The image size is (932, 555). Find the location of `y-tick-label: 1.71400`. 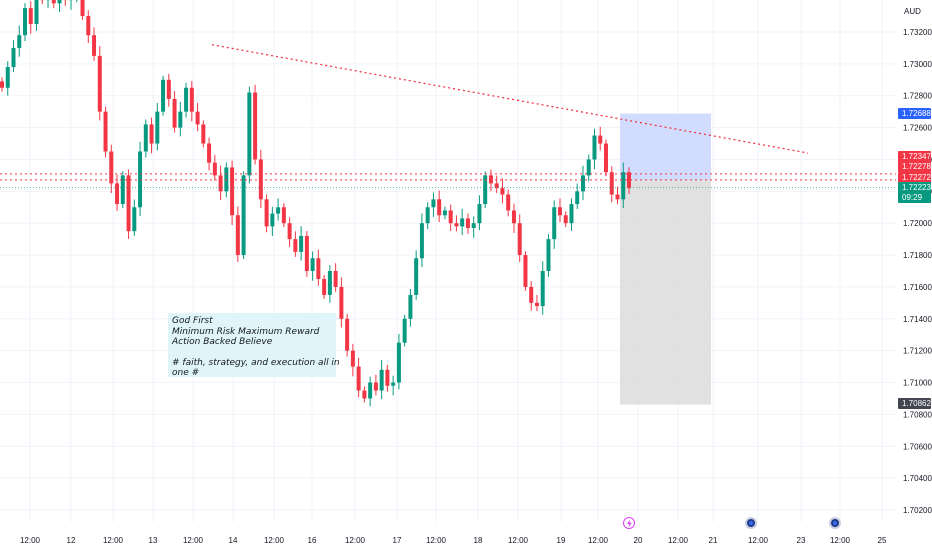

y-tick-label: 1.71400 is located at coordinates (917, 319).